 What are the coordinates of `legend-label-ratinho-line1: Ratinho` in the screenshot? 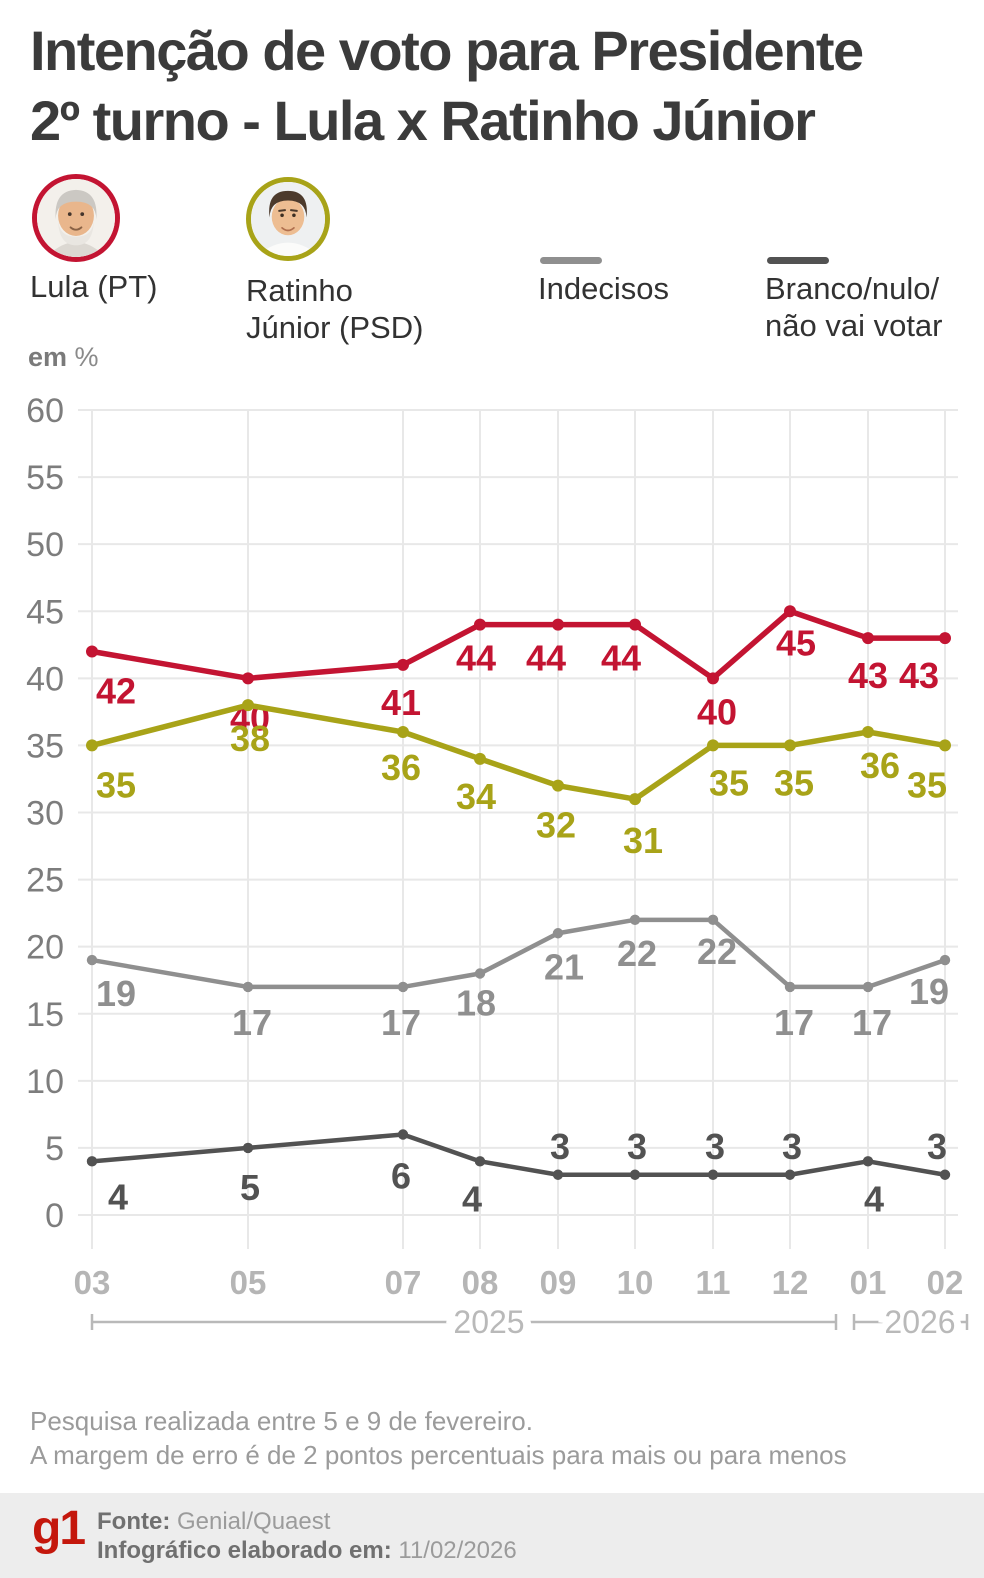 It's located at (299, 290).